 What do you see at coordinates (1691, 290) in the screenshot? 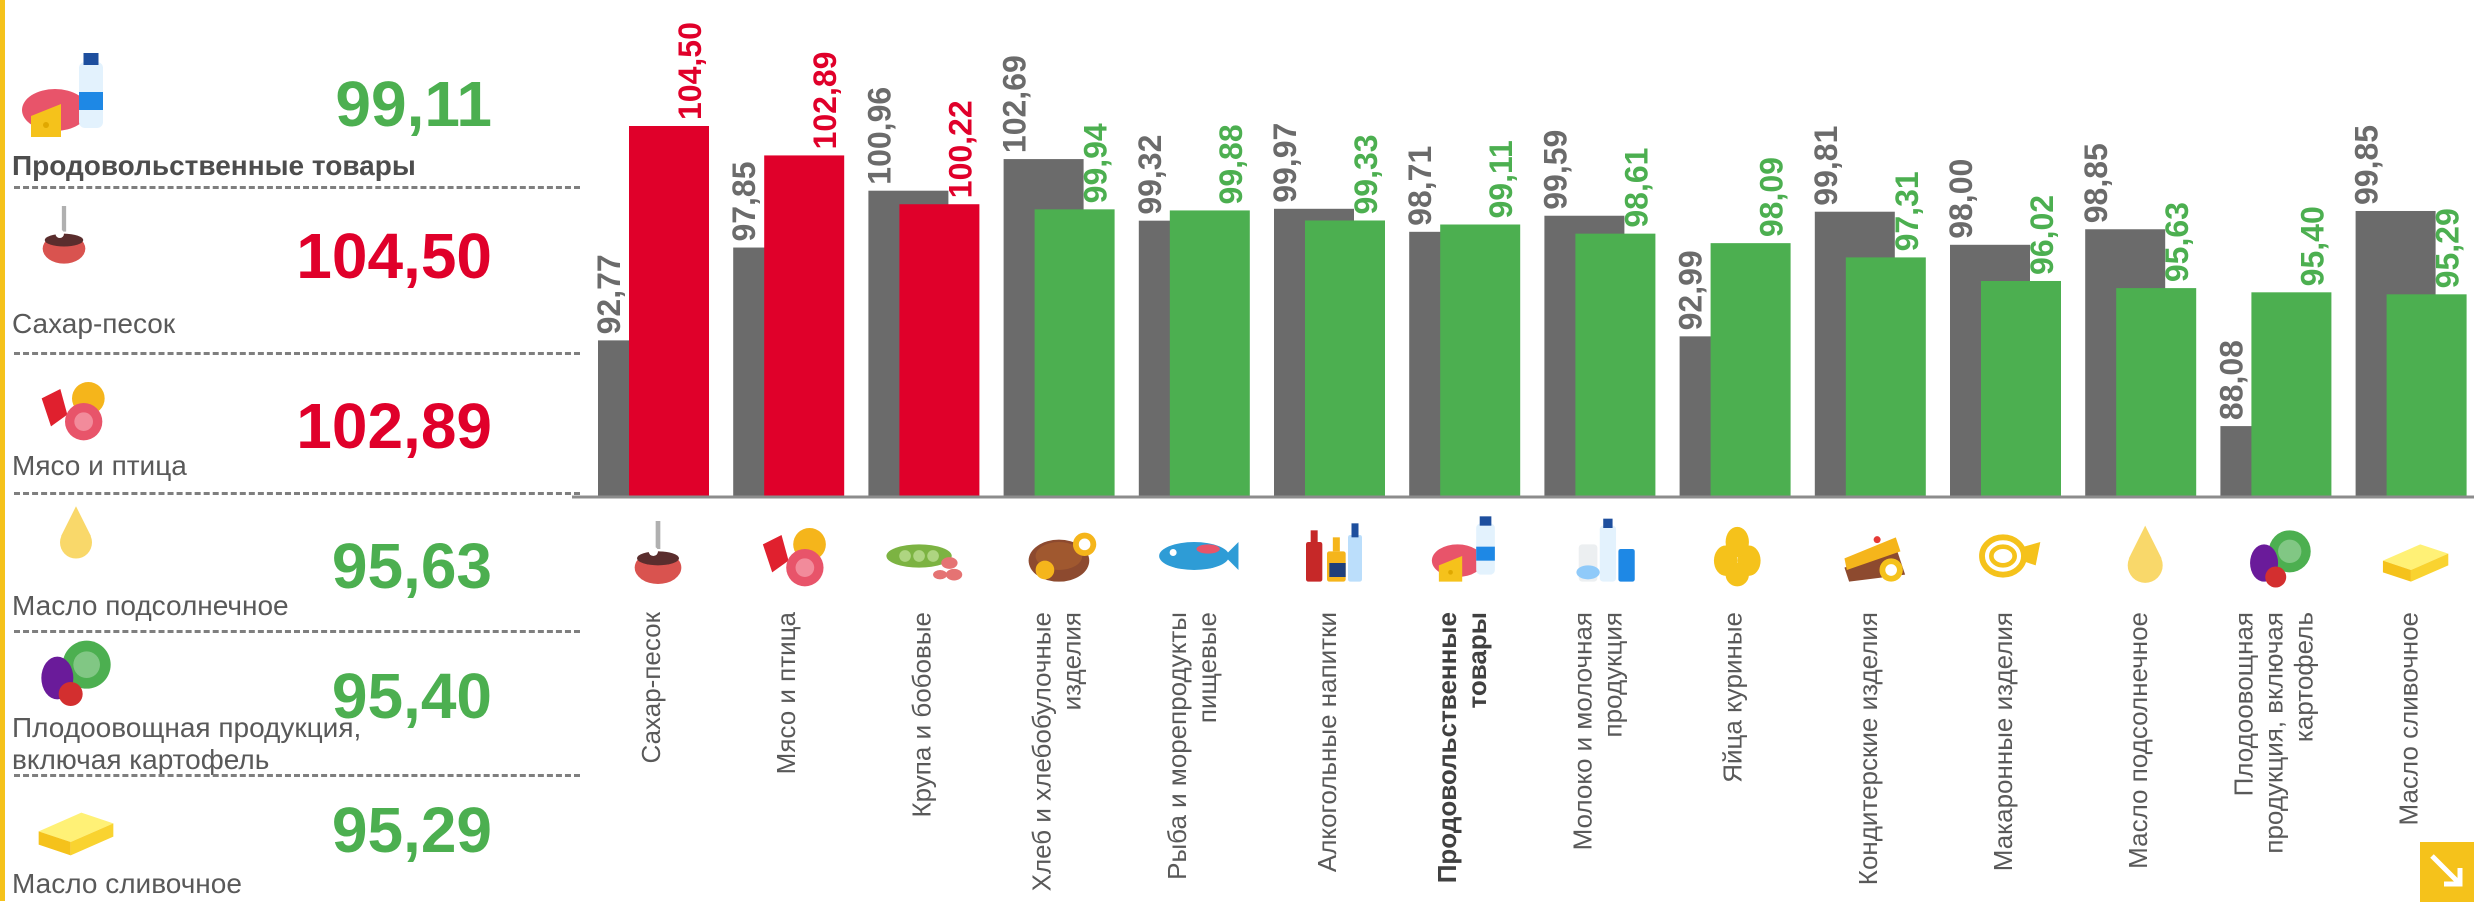
I see `bar-previous-label: 92,99` at bounding box center [1691, 290].